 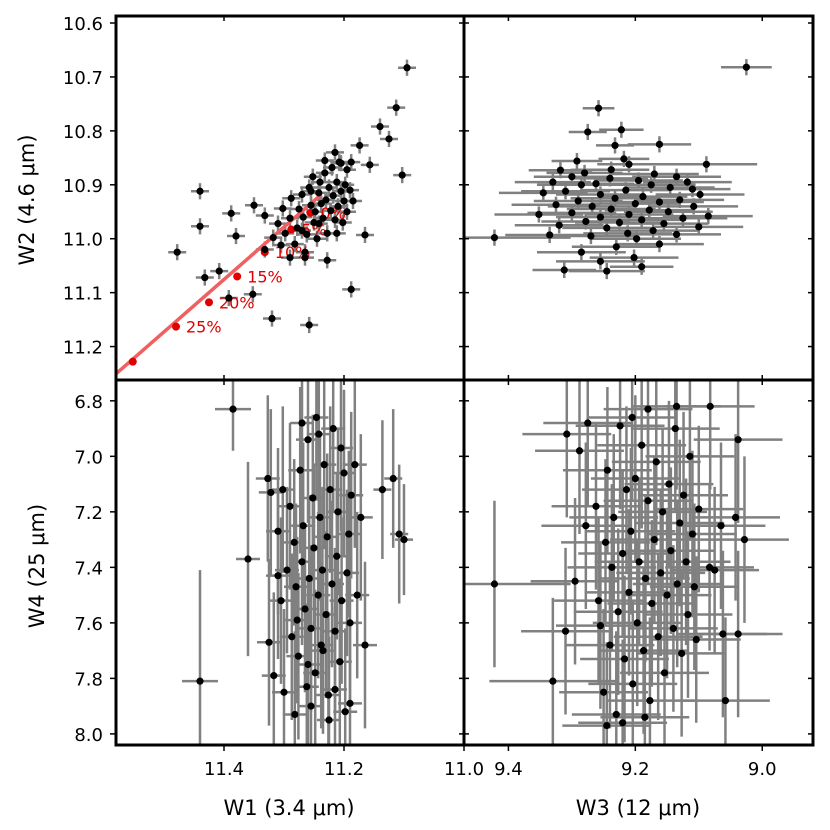 I want to click on points-w1-w4, so click(x=302, y=564).